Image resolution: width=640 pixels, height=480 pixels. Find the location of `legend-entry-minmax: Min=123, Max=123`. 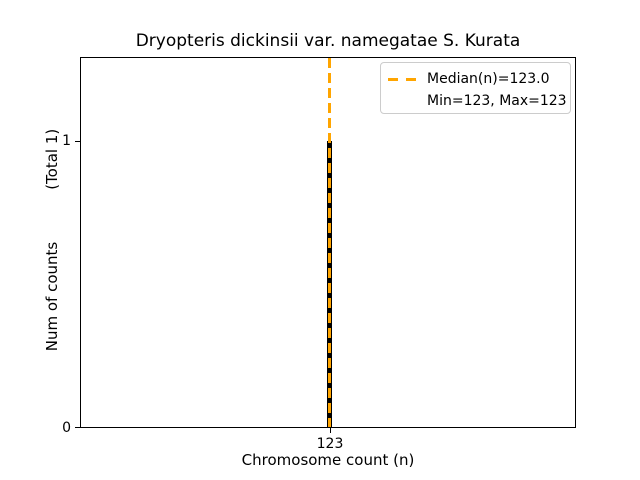

legend-entry-minmax: Min=123, Max=123 is located at coordinates (477, 101).